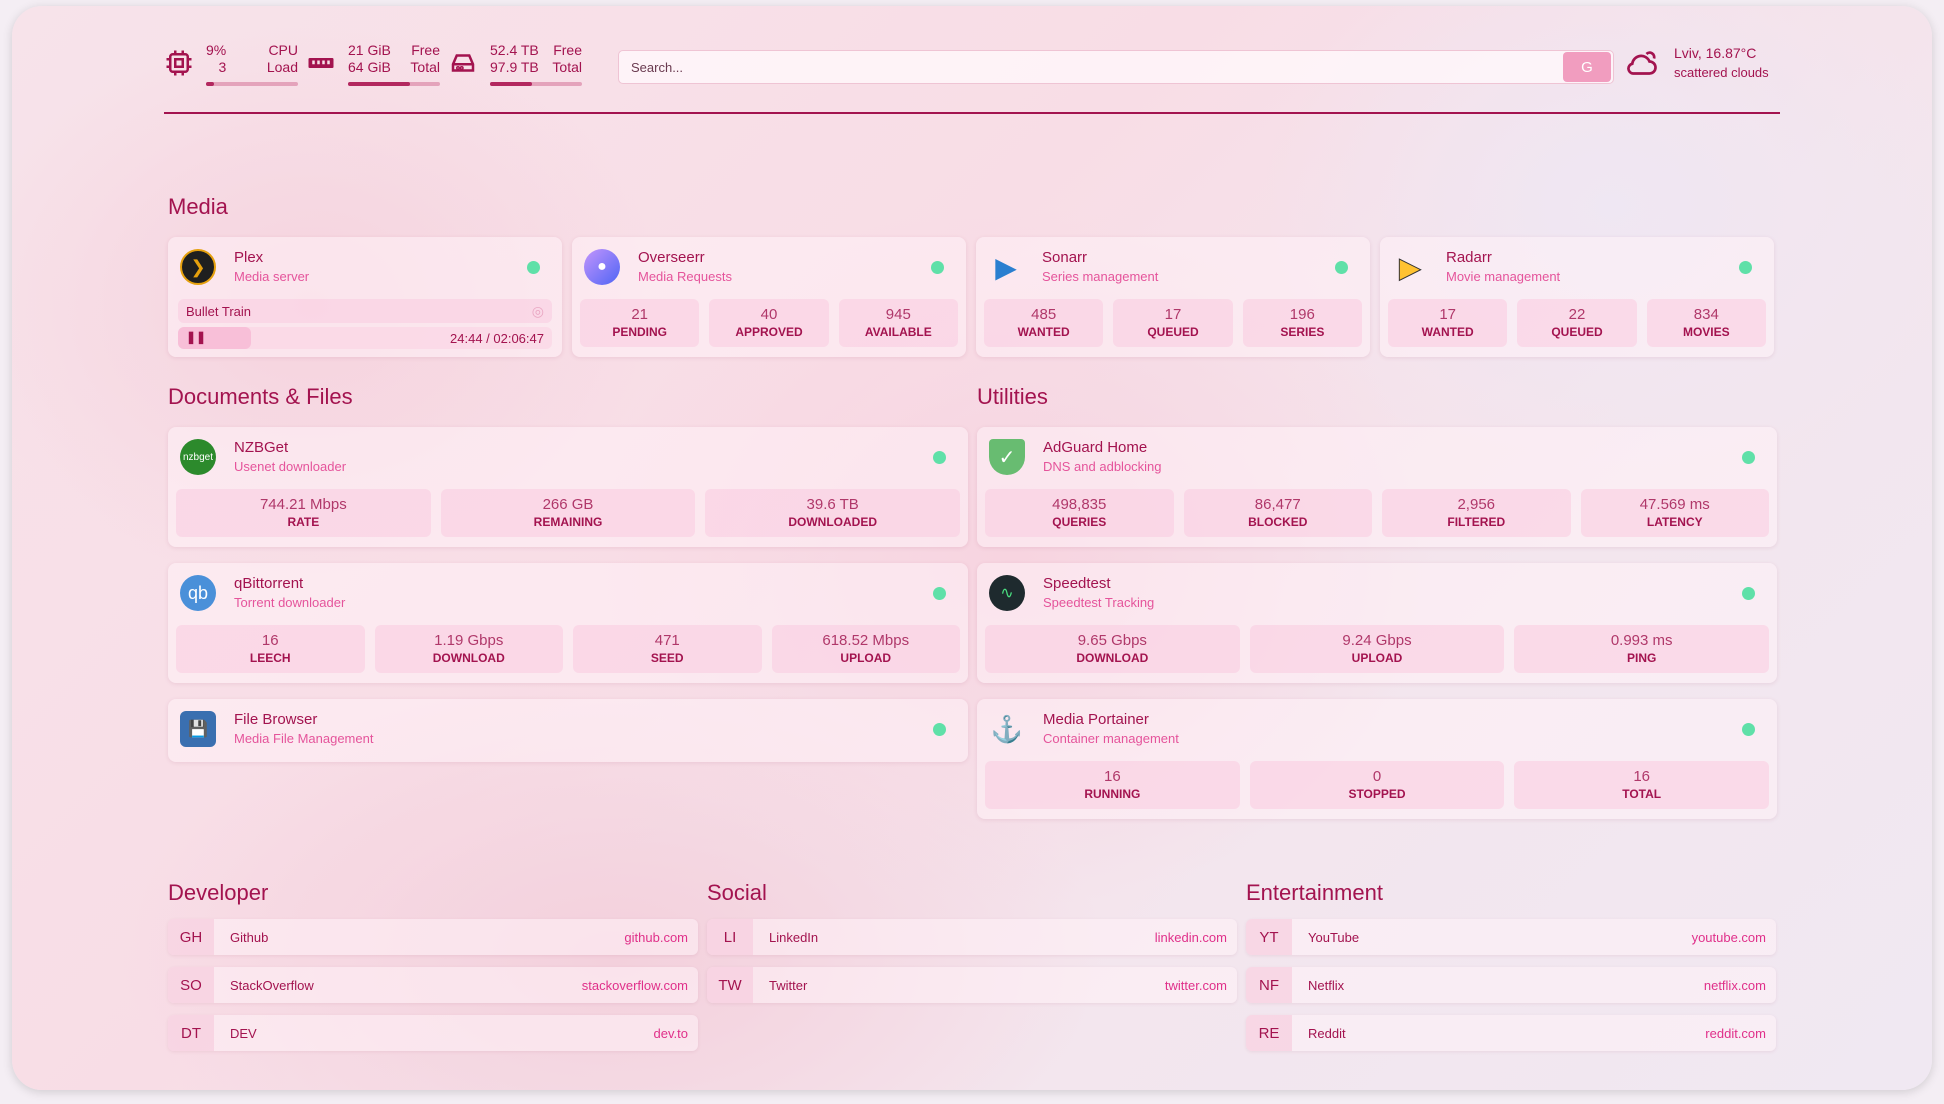 Image resolution: width=1944 pixels, height=1104 pixels. What do you see at coordinates (198, 206) in the screenshot?
I see `section-media: Media` at bounding box center [198, 206].